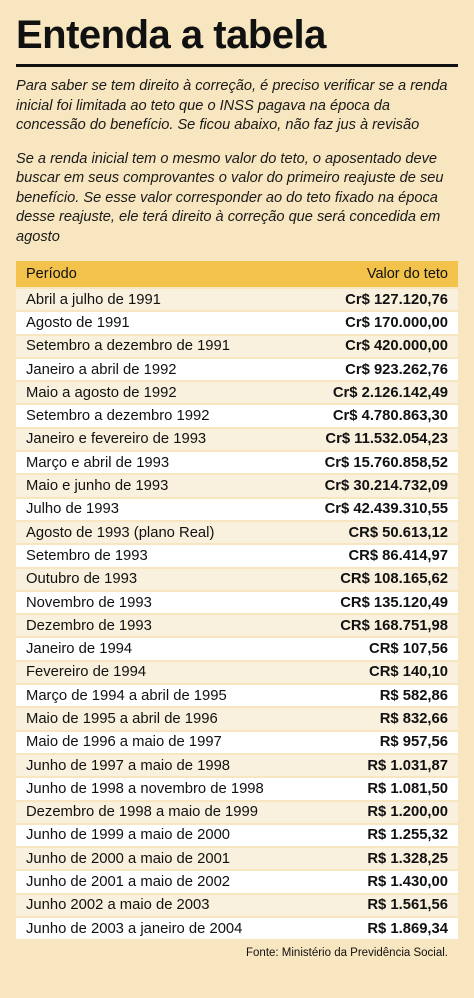 This screenshot has height=998, width=474. I want to click on table-row: Junho de 1997 a maio de 1998 R$ 1.031,87, so click(237, 764).